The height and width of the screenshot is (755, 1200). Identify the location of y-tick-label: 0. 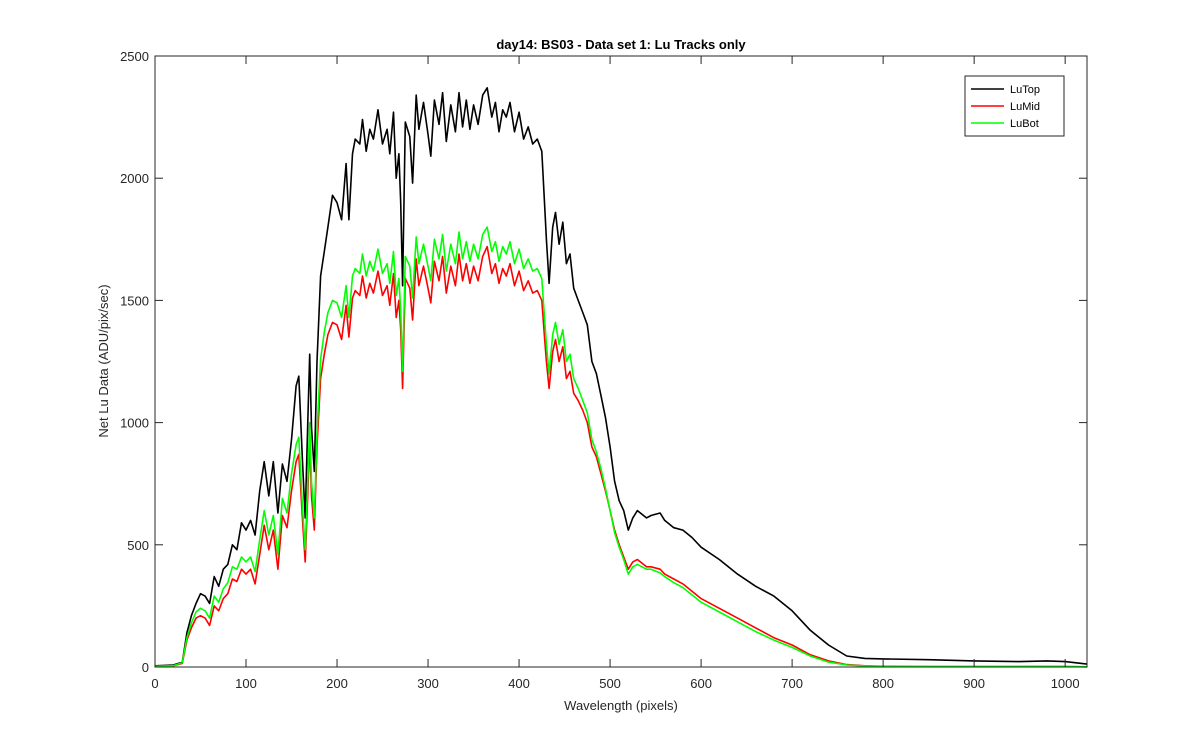
(145, 667).